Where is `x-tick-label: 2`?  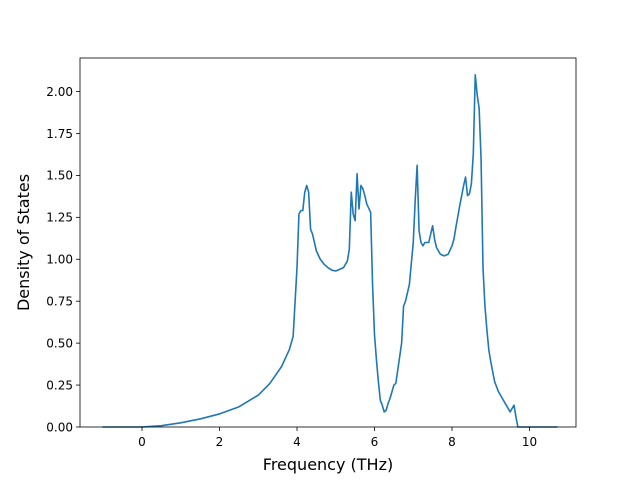
x-tick-label: 2 is located at coordinates (220, 442).